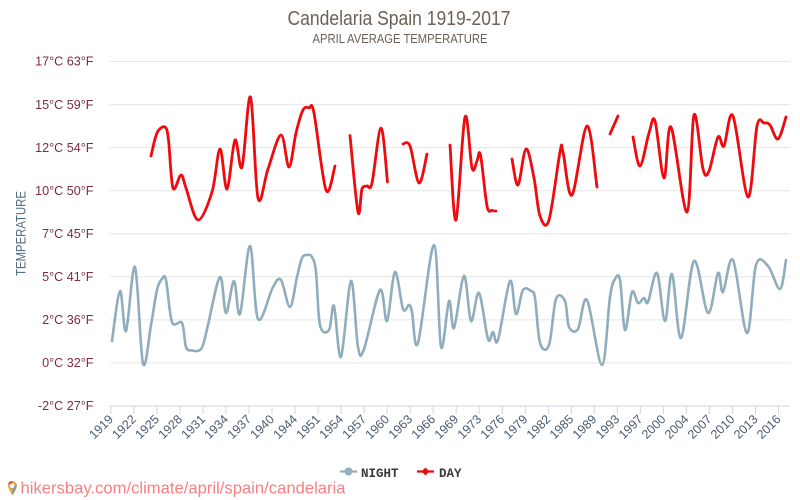 The height and width of the screenshot is (500, 800). Describe the element at coordinates (68, 234) in the screenshot. I see `svg-text: 7°C 45°F` at that location.